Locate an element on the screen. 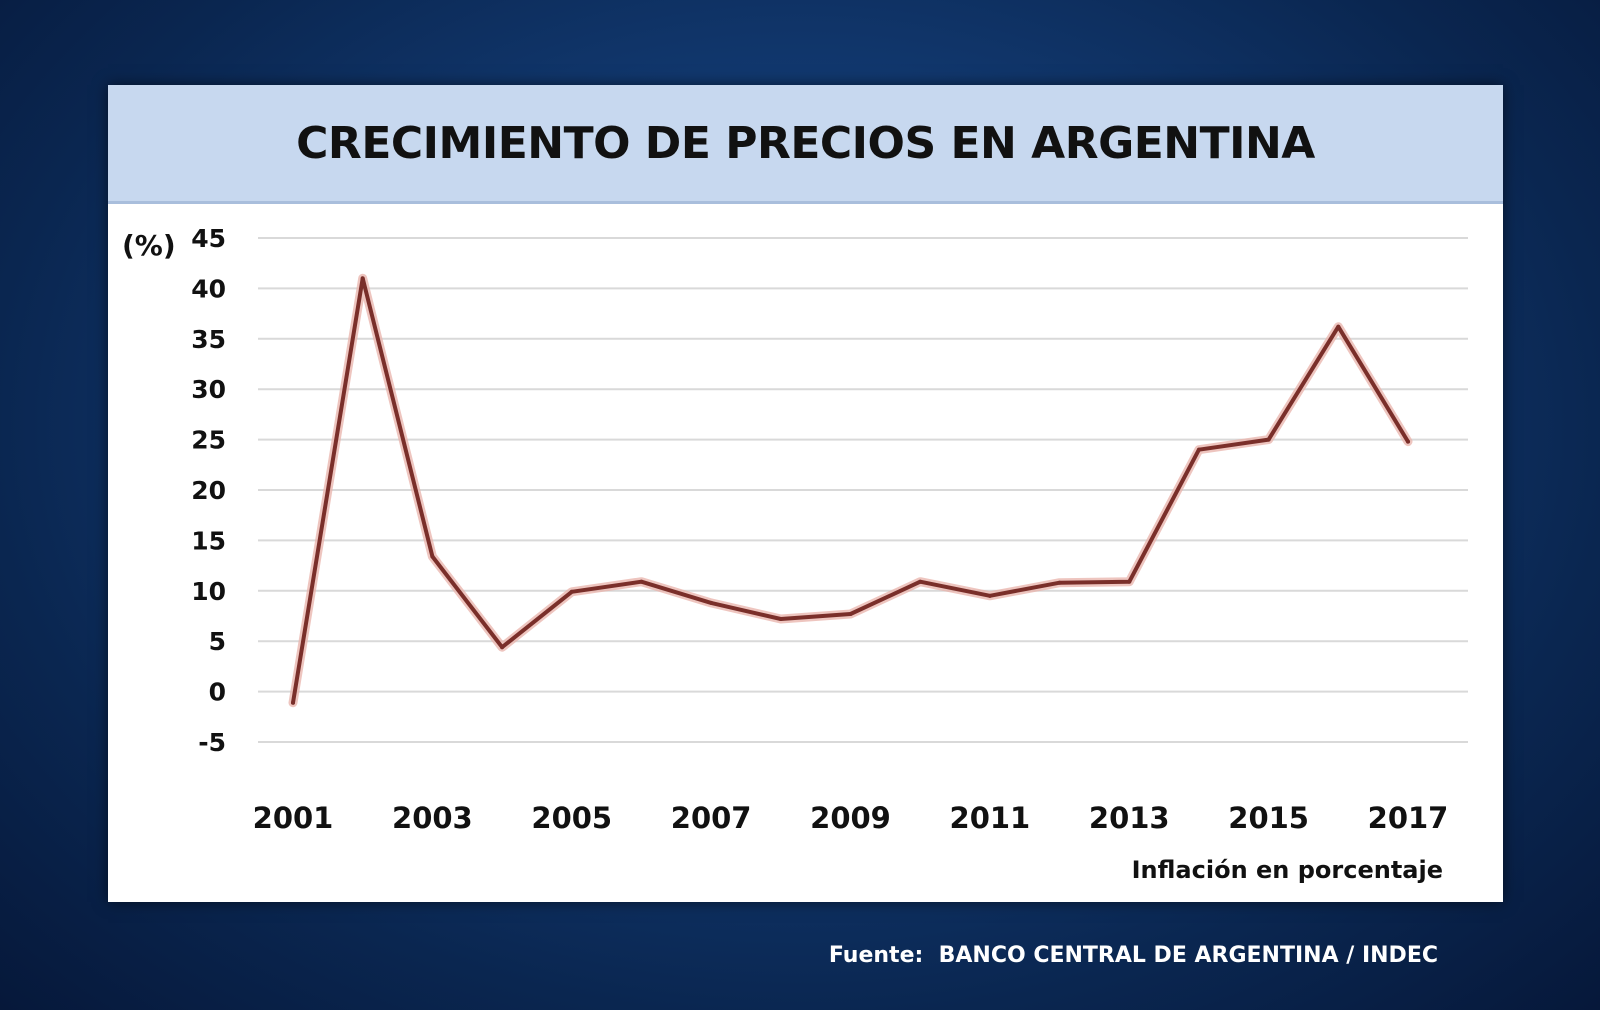 Image resolution: width=1600 pixels, height=1010 pixels. y-tick-label: 20 is located at coordinates (208, 490).